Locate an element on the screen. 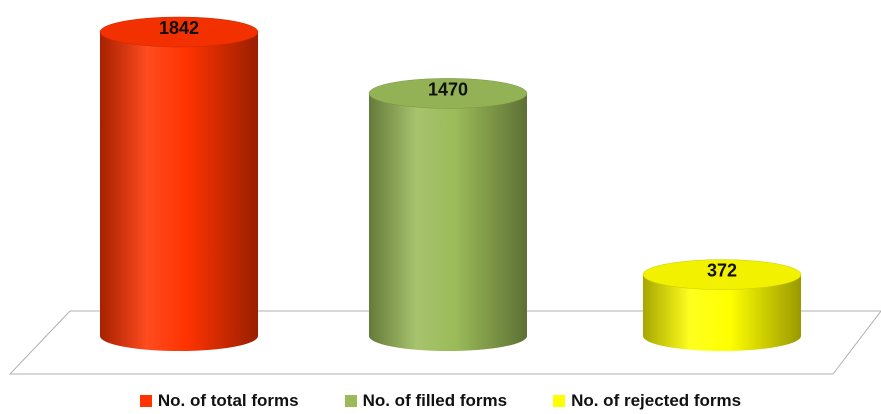  bar-total-forms is located at coordinates (179, 191).